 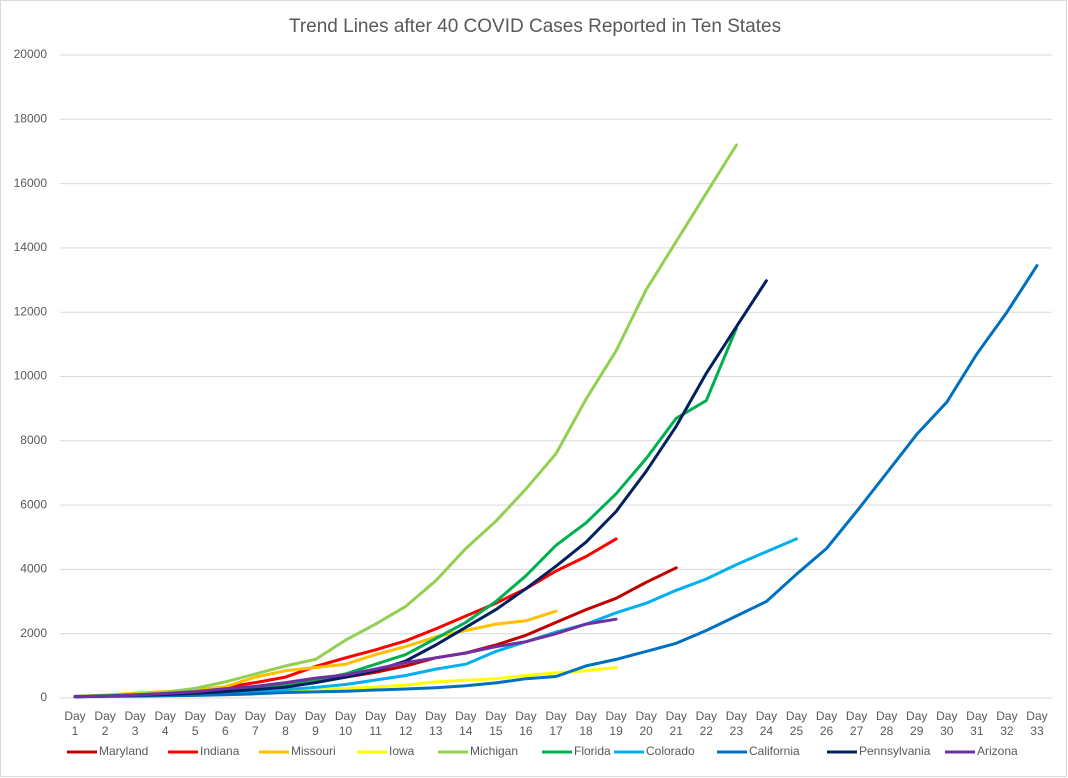 What do you see at coordinates (556, 723) in the screenshot?
I see `x-tick-label: Day 17` at bounding box center [556, 723].